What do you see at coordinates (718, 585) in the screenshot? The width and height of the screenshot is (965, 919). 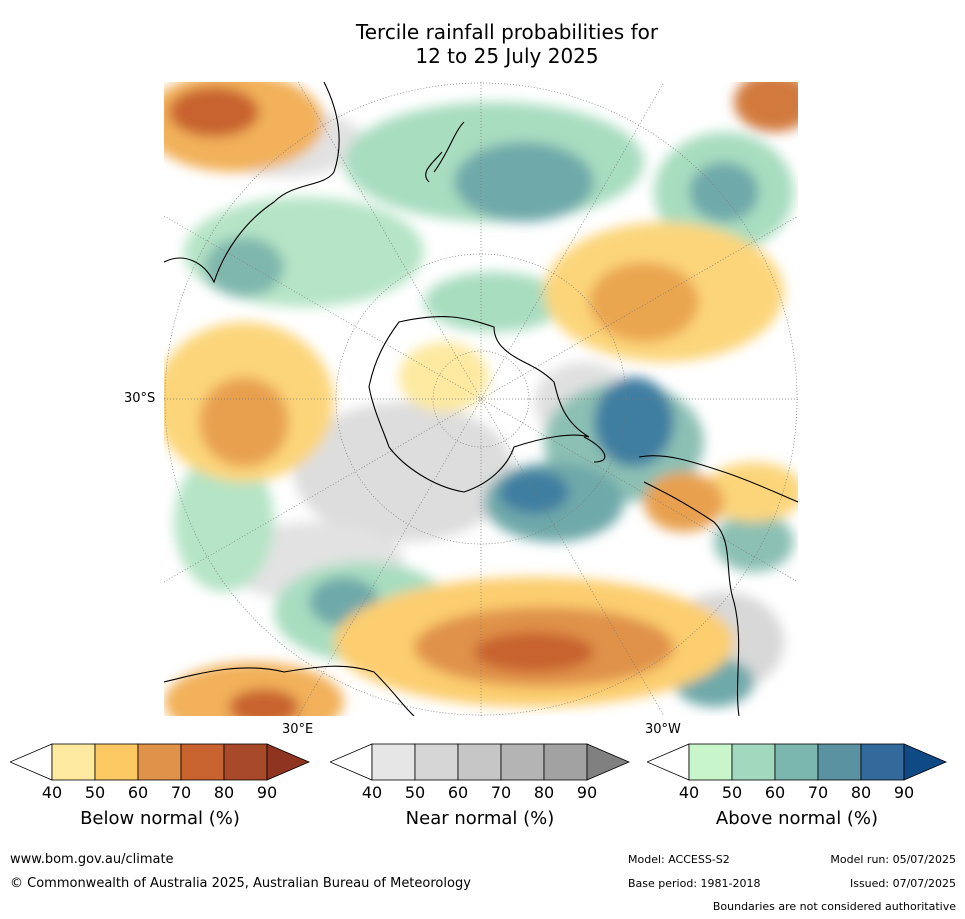 I see `south-america-coast` at bounding box center [718, 585].